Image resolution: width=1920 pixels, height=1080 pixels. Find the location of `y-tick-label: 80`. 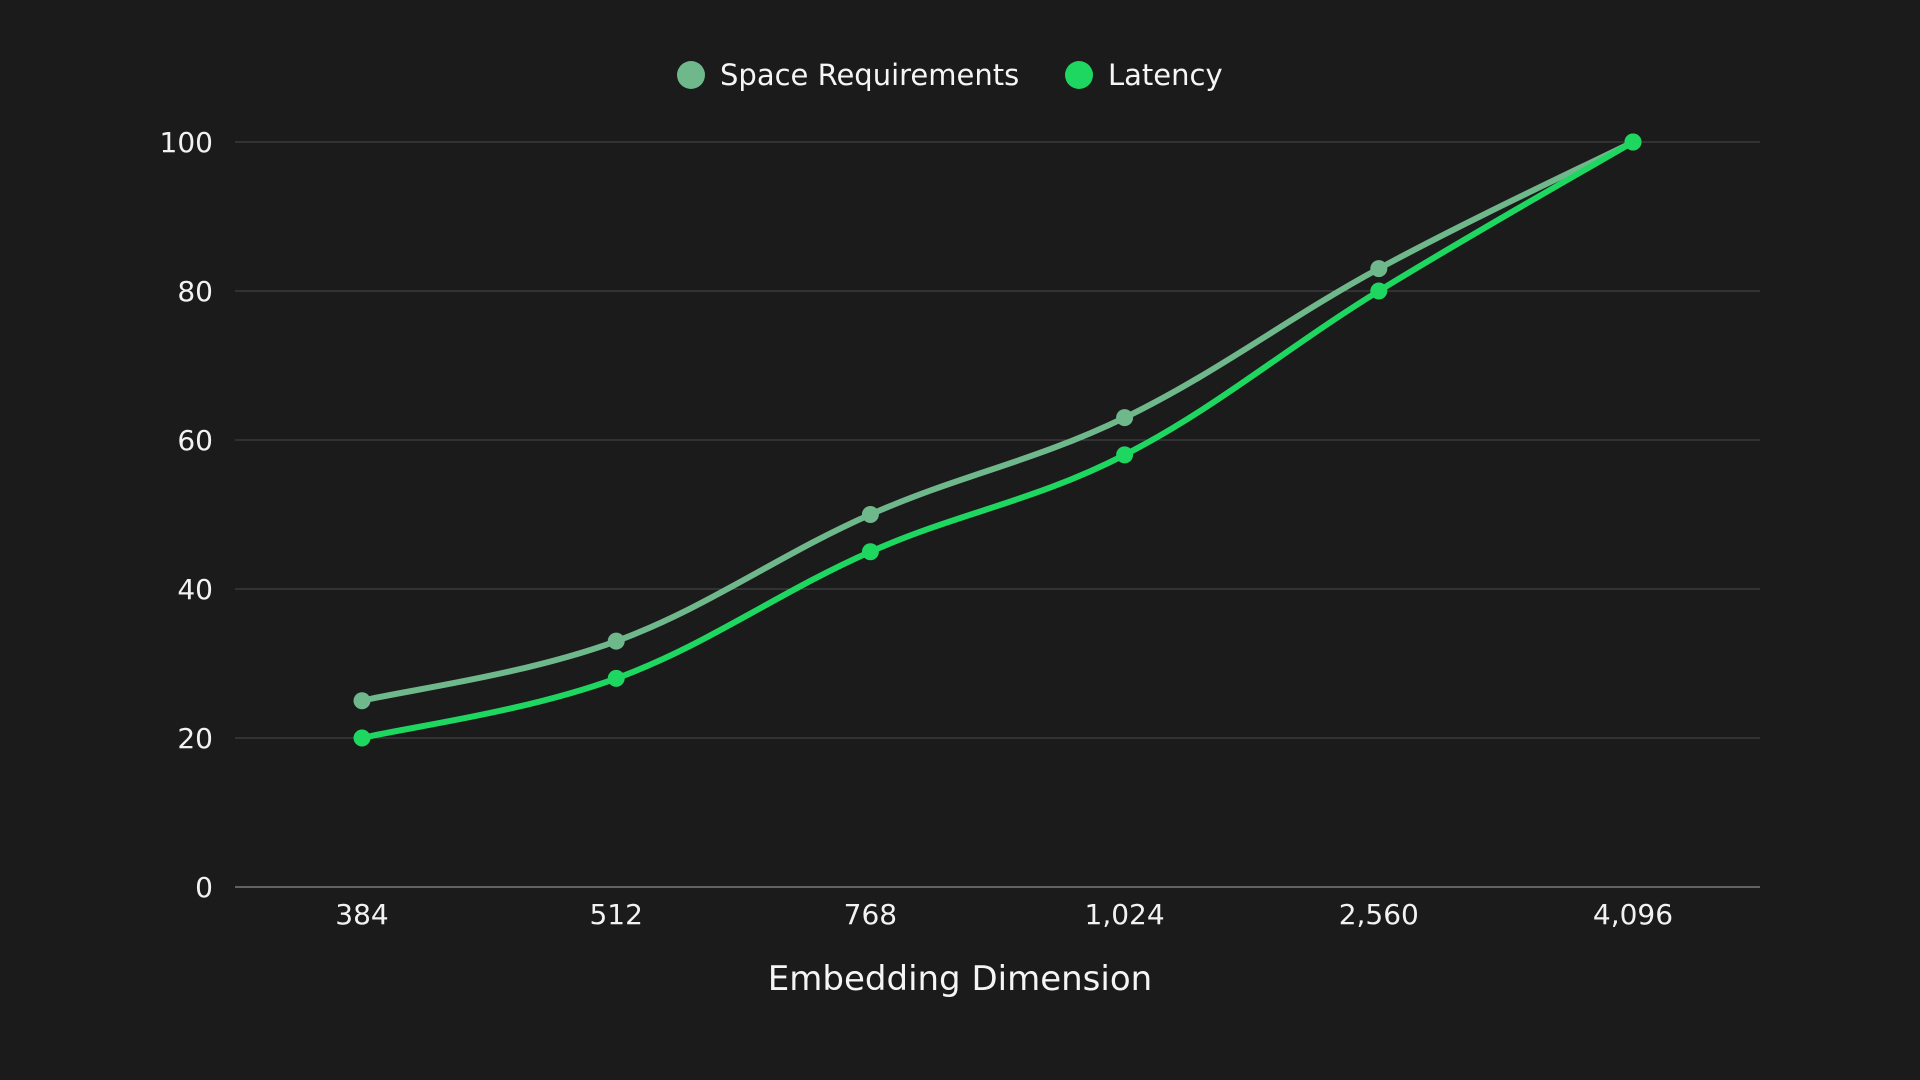

y-tick-label: 80 is located at coordinates (195, 291).